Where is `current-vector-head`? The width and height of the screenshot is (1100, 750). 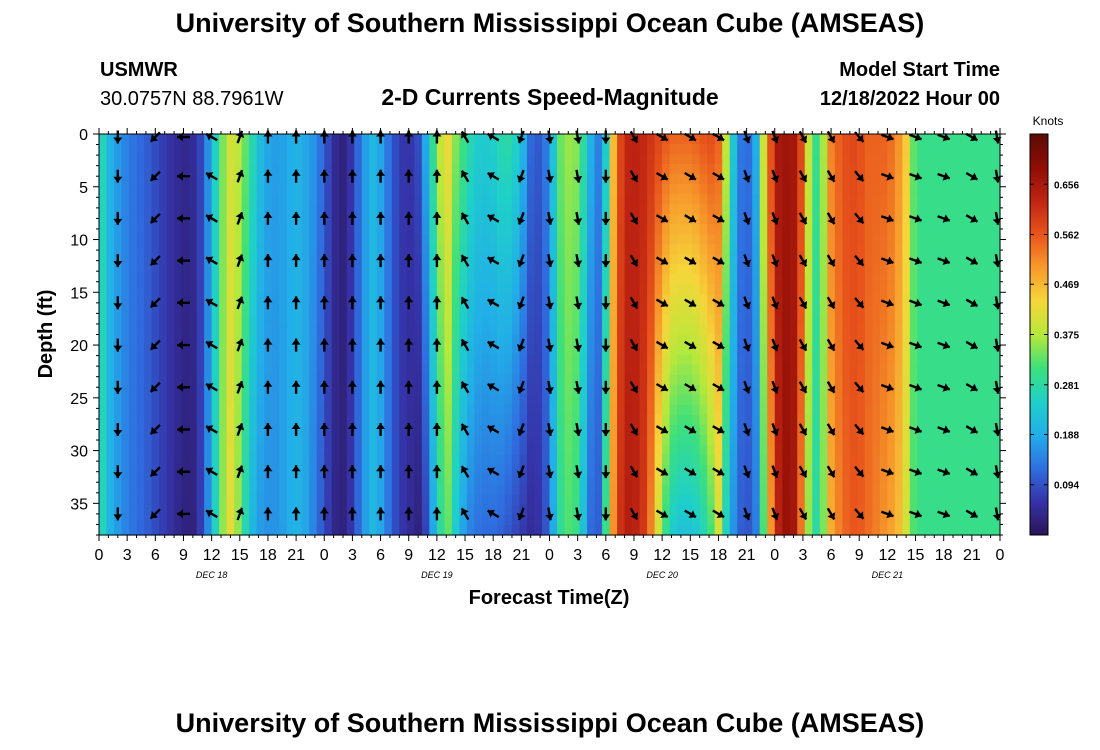 current-vector-head is located at coordinates (352, 299).